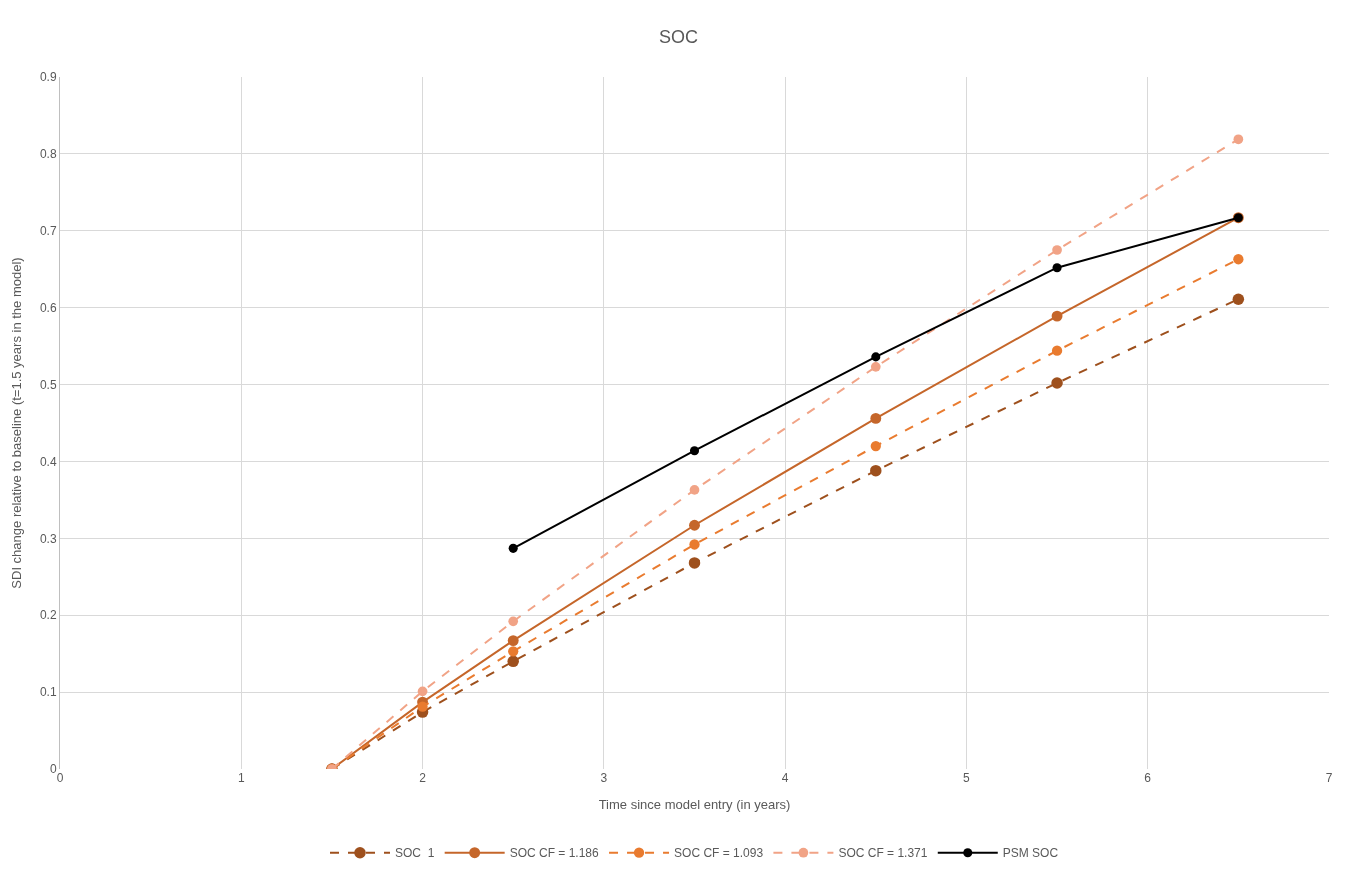 Image resolution: width=1357 pixels, height=879 pixels. I want to click on legend-label: SOC CF = 1.371, so click(883, 853).